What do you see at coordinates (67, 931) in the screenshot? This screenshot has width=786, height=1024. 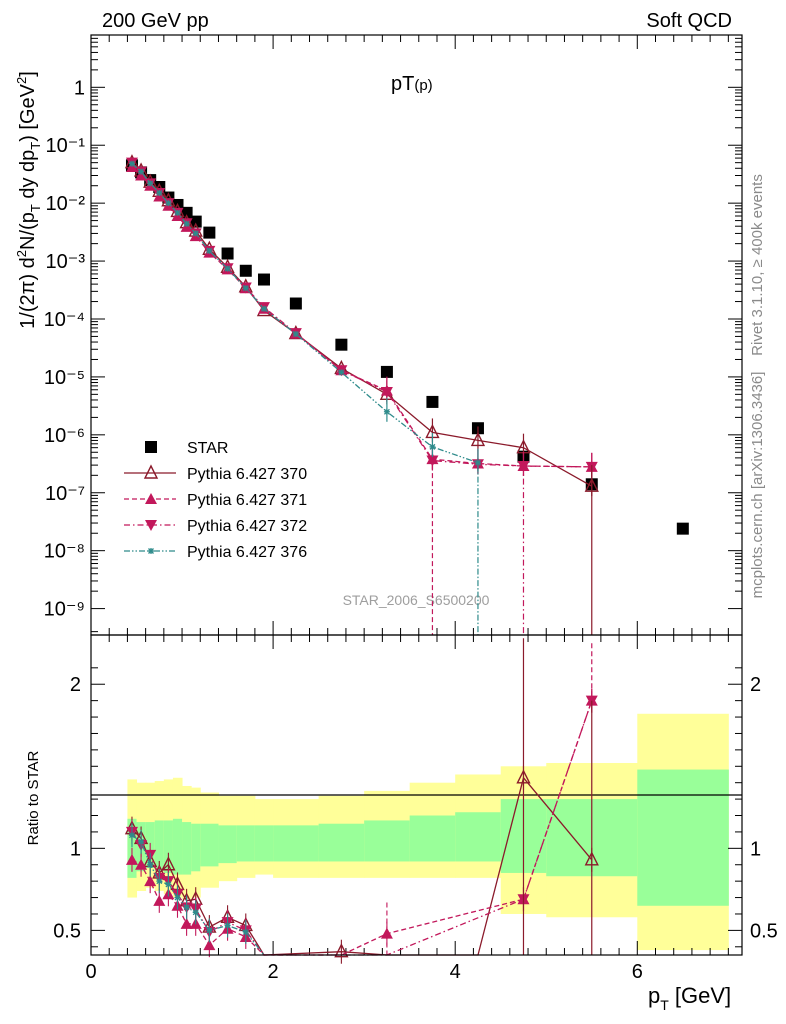 I see `ratio-y-tick-label: 0.5` at bounding box center [67, 931].